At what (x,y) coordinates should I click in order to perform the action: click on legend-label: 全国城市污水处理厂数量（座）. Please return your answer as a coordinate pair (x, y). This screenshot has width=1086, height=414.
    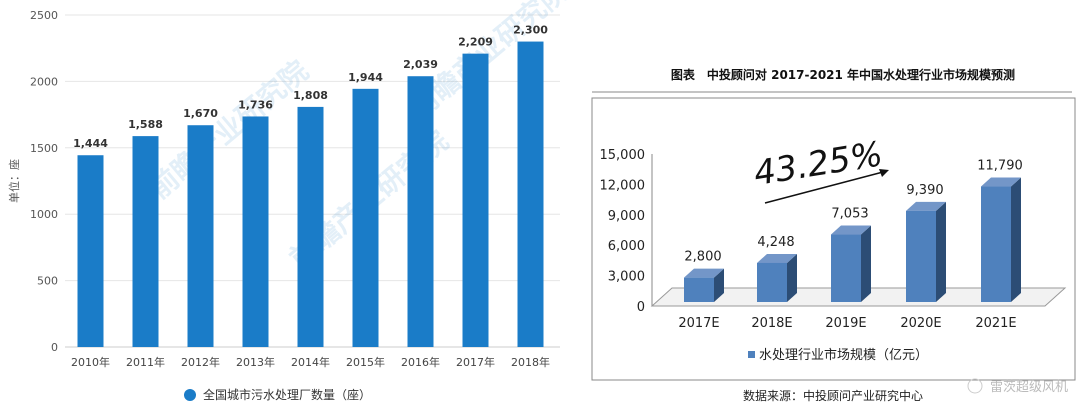
    Looking at the image, I should click on (287, 394).